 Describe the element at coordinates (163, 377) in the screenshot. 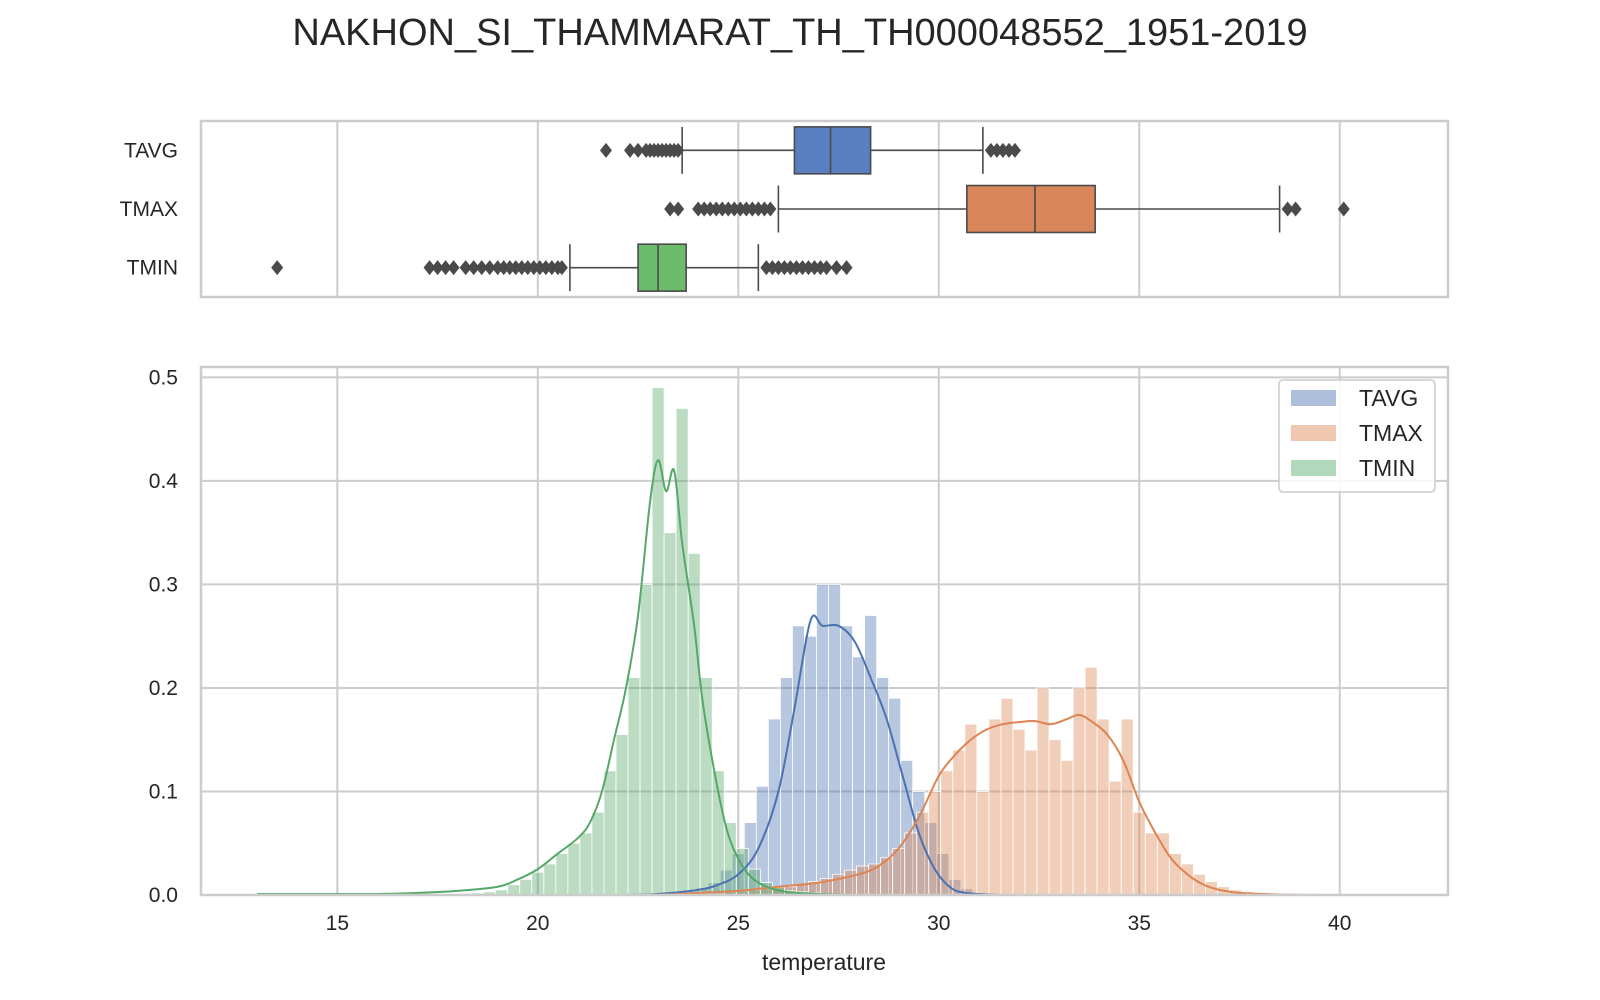

I see `y-tick-label: 0.5` at that location.